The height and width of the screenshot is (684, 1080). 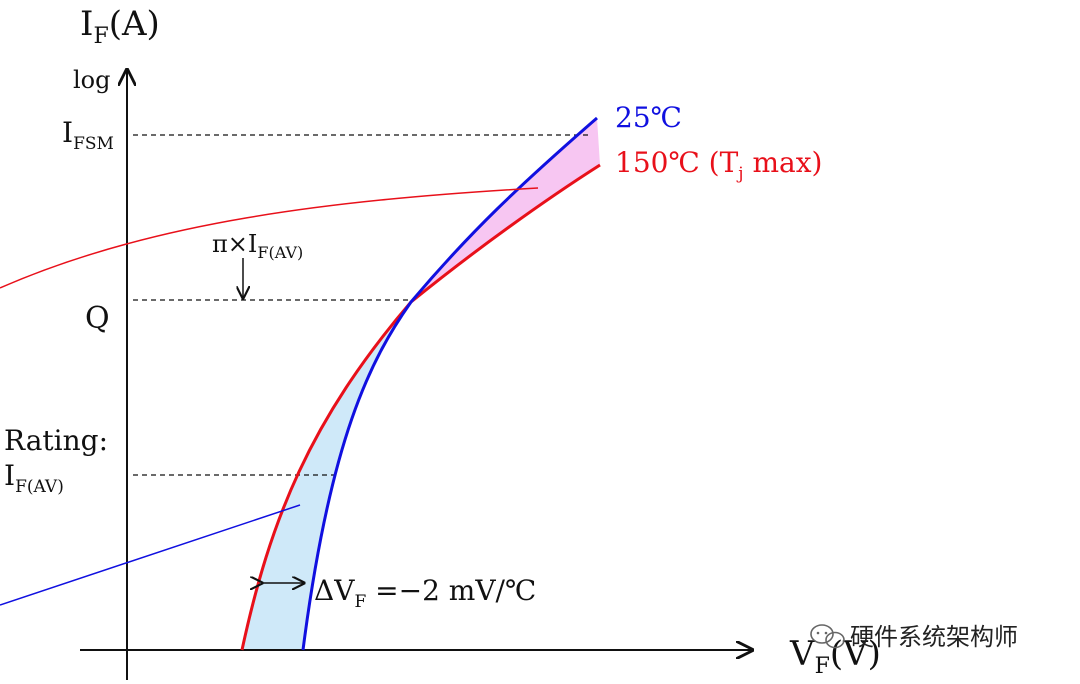 I want to click on ifav-label: IF(AV), so click(x=34, y=478).